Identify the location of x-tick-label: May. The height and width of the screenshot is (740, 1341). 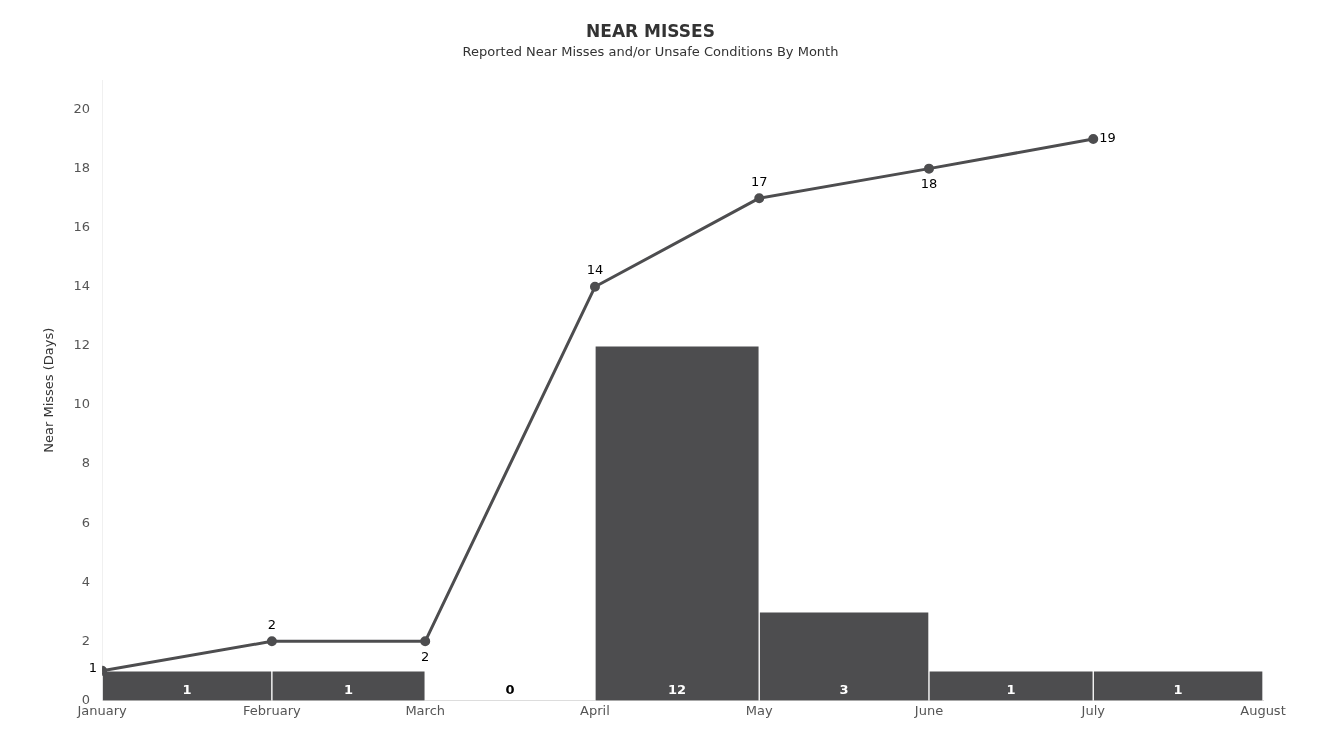
(759, 710).